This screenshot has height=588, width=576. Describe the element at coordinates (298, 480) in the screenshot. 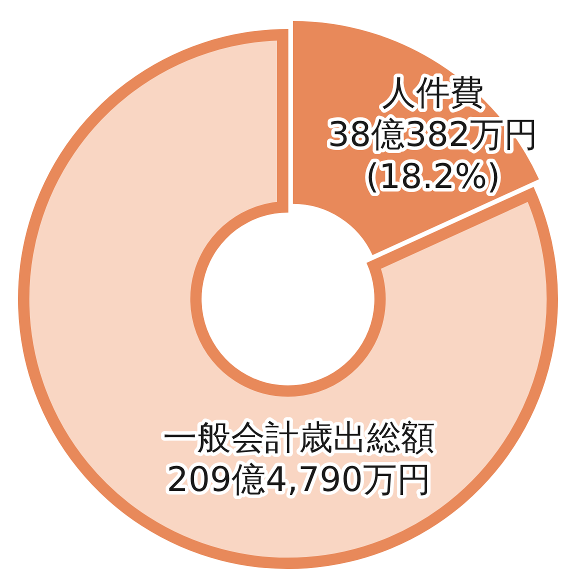

I see `text: 209億4,790万円` at that location.